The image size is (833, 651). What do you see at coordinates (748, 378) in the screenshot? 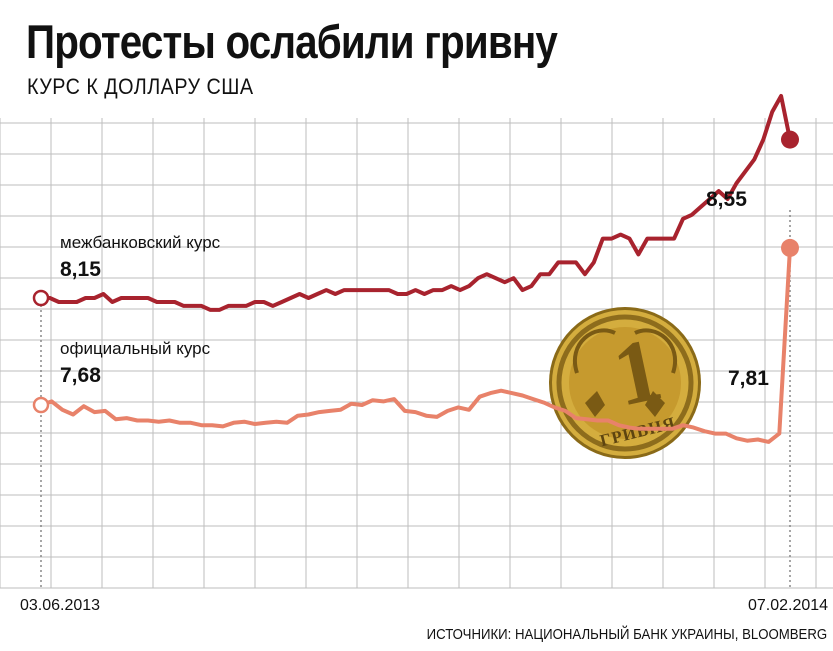
I see `official-end-value: 7,81` at bounding box center [748, 378].